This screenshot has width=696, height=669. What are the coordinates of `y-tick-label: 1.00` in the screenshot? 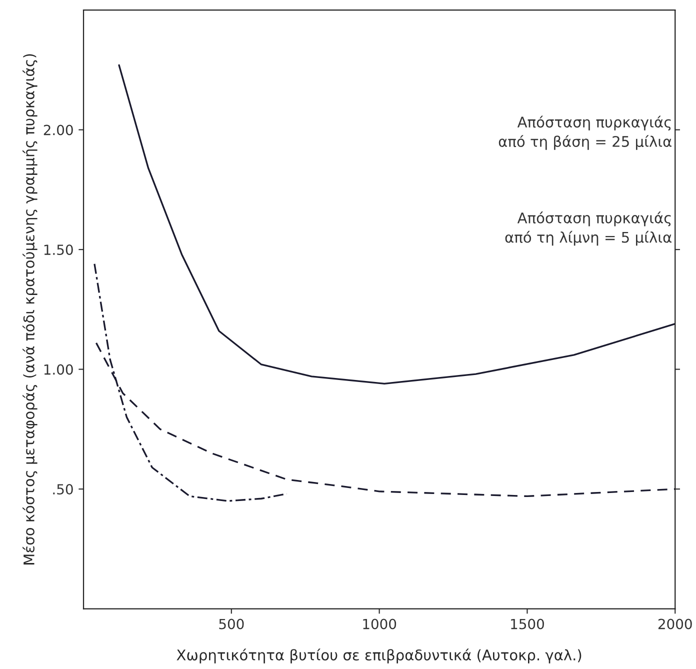 It's located at (58, 369).